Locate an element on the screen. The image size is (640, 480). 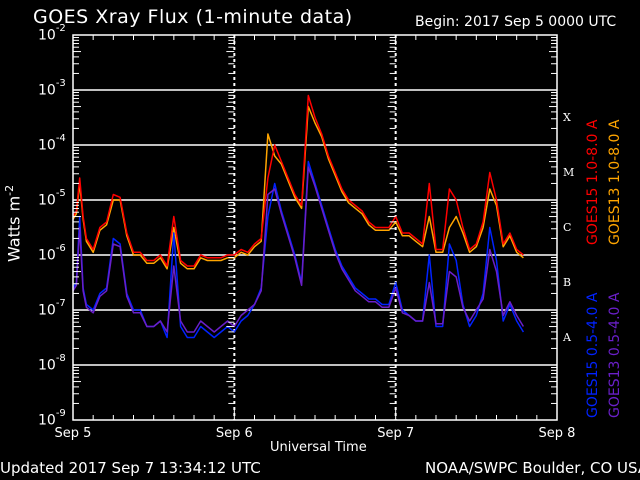
x-tick-label: Sep 7 is located at coordinates (396, 433).